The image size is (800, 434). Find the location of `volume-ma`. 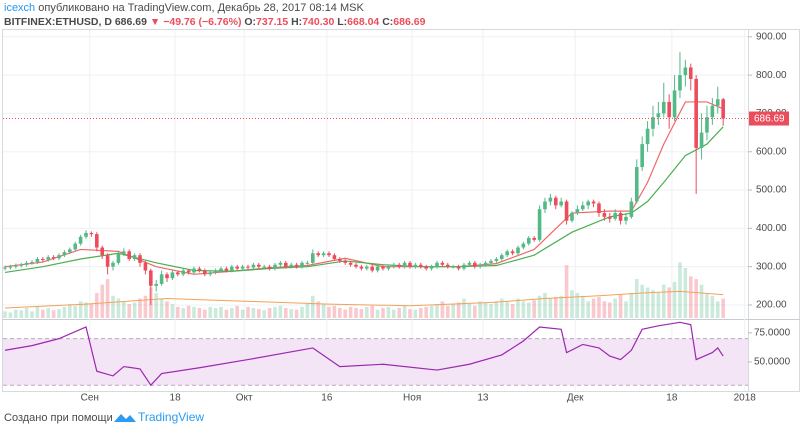

volume-ma is located at coordinates (364, 299).